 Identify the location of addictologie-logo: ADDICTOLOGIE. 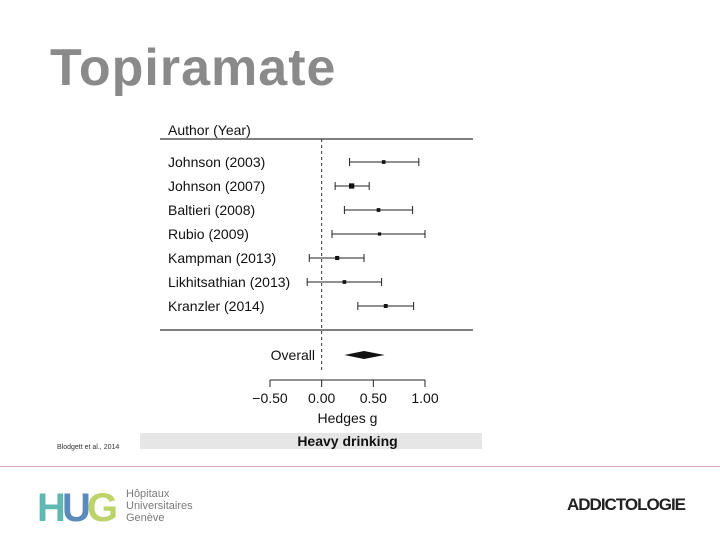
(626, 504).